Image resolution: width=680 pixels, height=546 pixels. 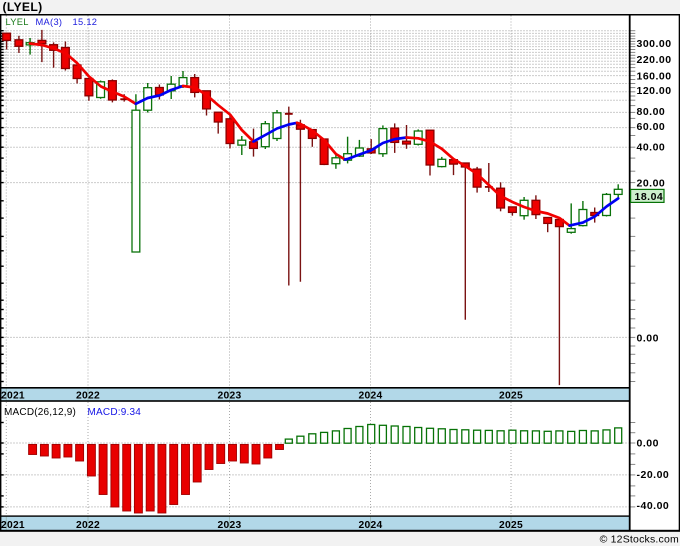 I want to click on svg-text: 15.12, so click(x=85, y=22).